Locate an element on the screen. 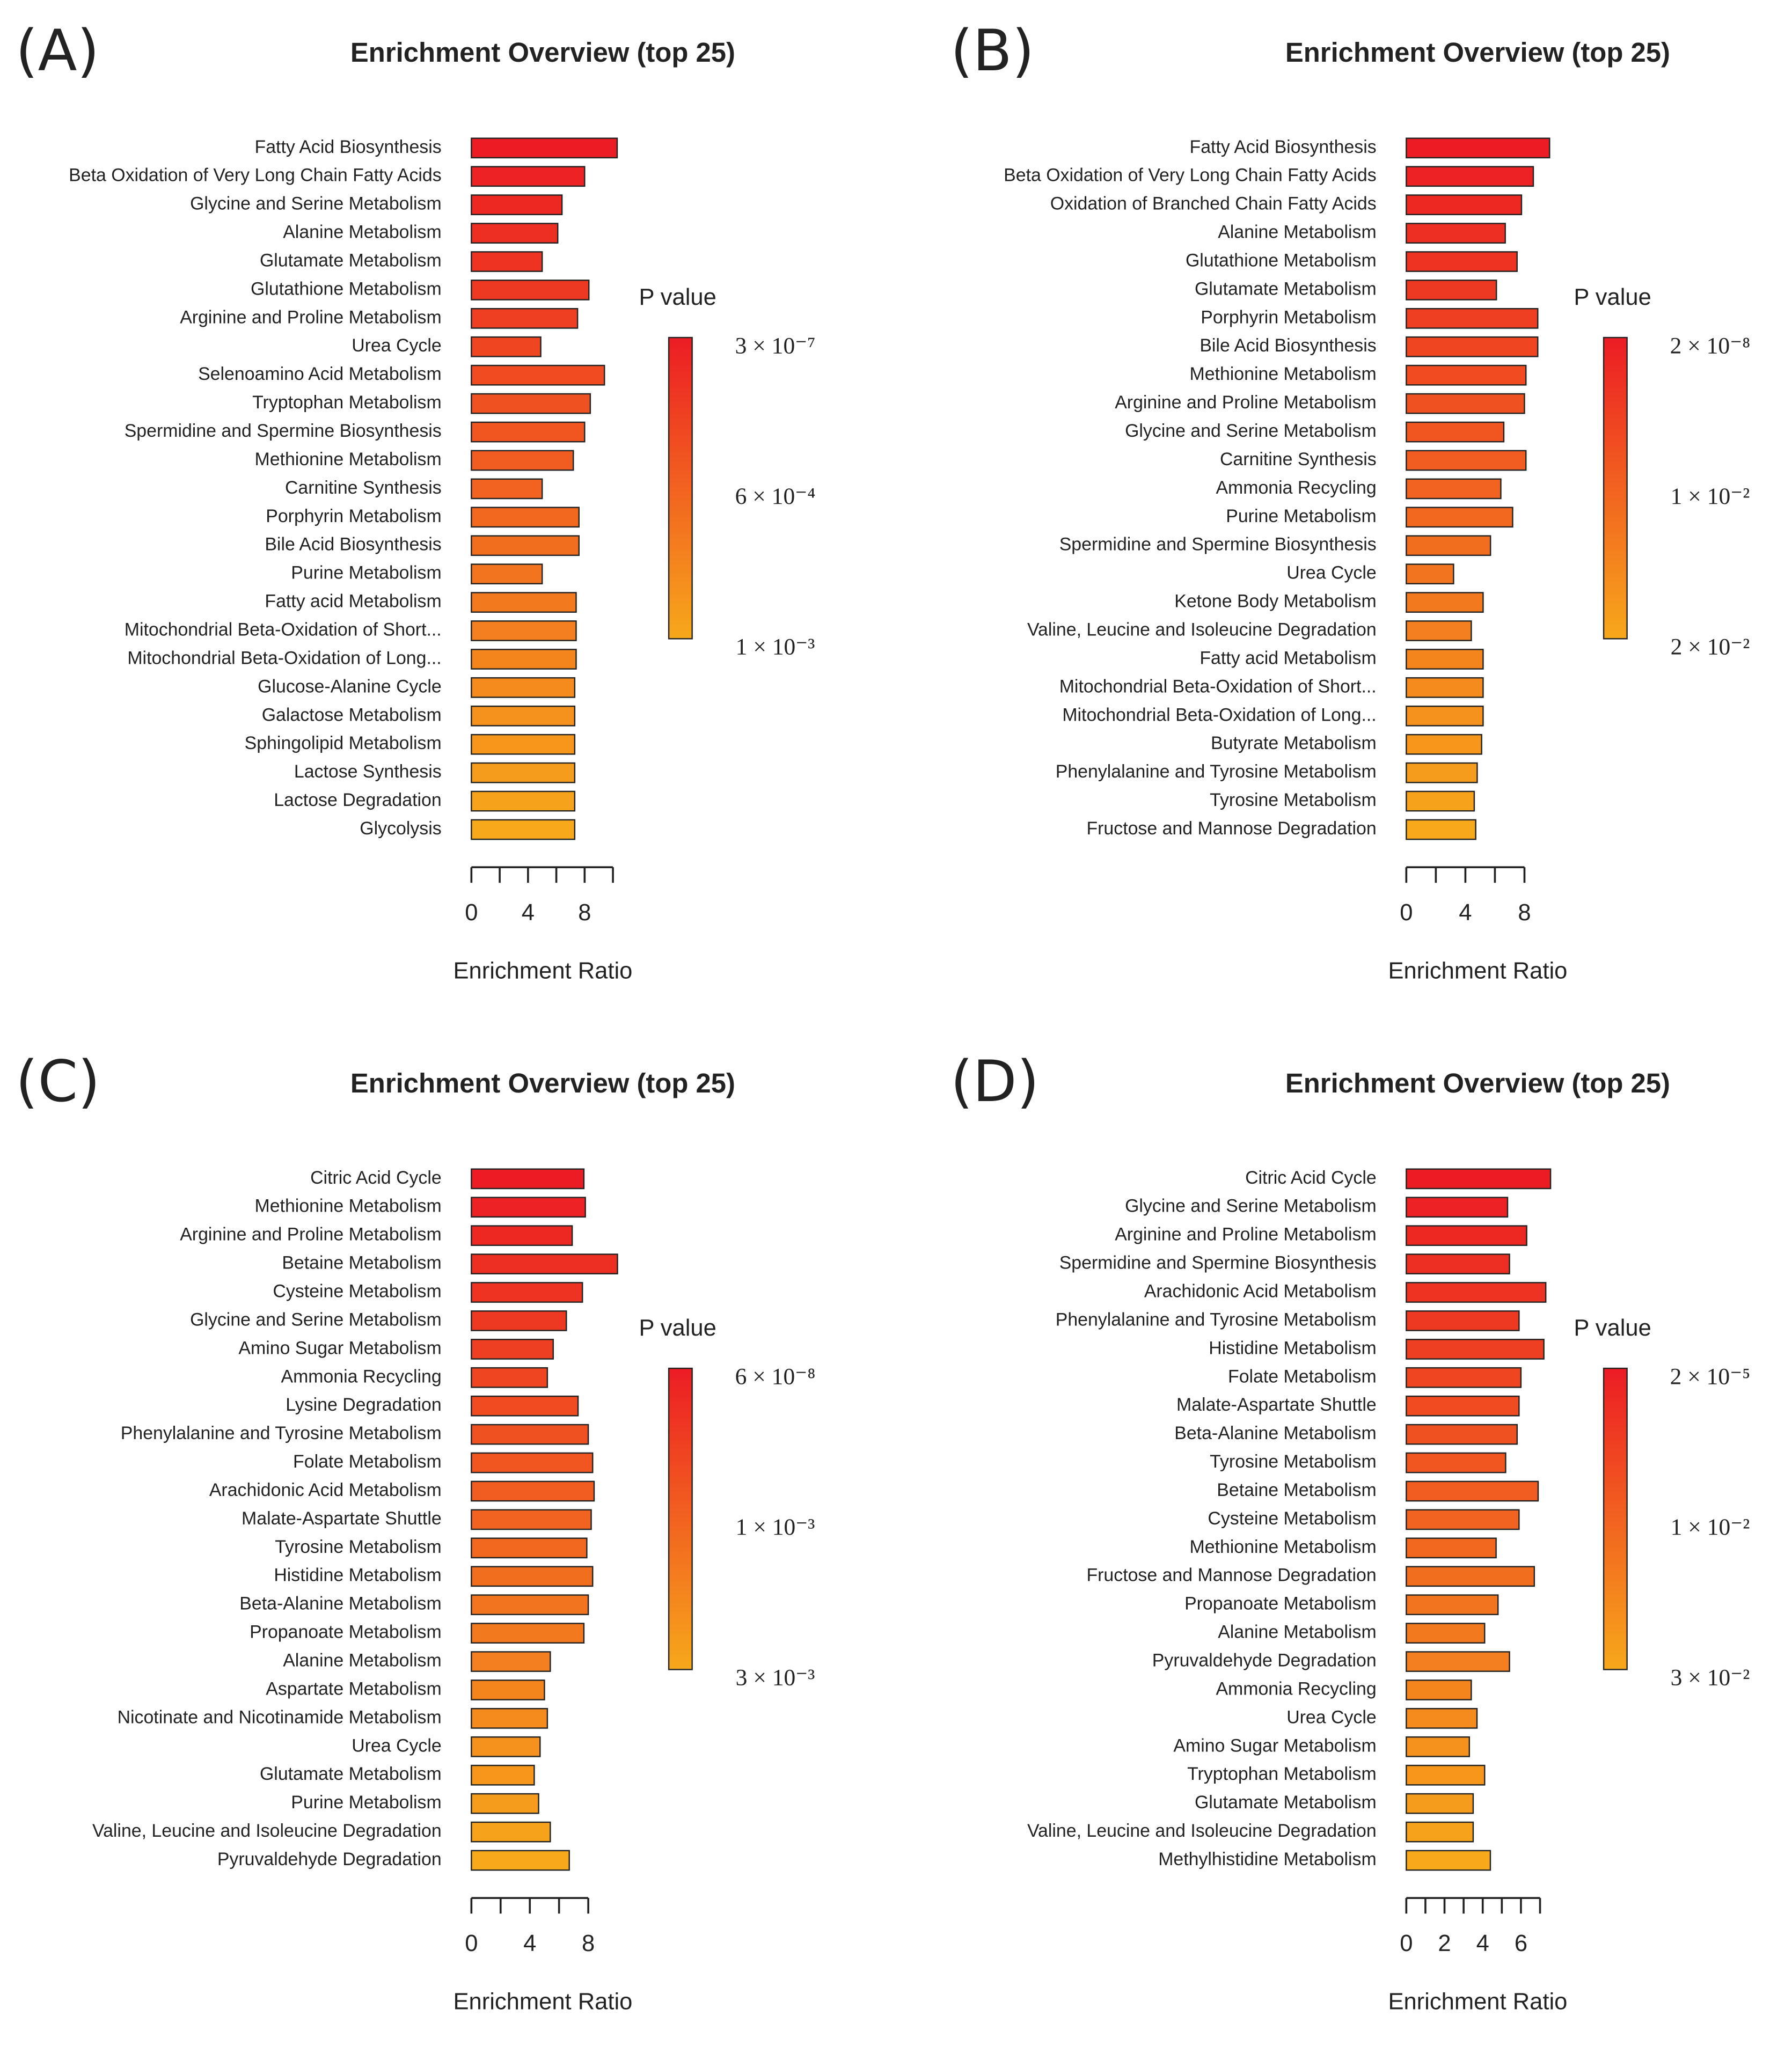  colorbar is located at coordinates (680, 488).